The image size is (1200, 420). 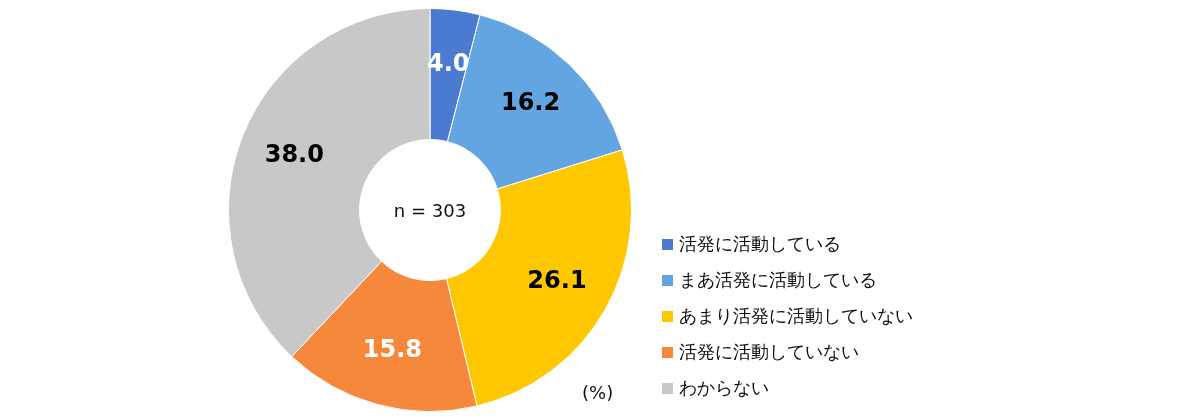 What do you see at coordinates (530, 102) in the screenshot?
I see `data-label: 16.2` at bounding box center [530, 102].